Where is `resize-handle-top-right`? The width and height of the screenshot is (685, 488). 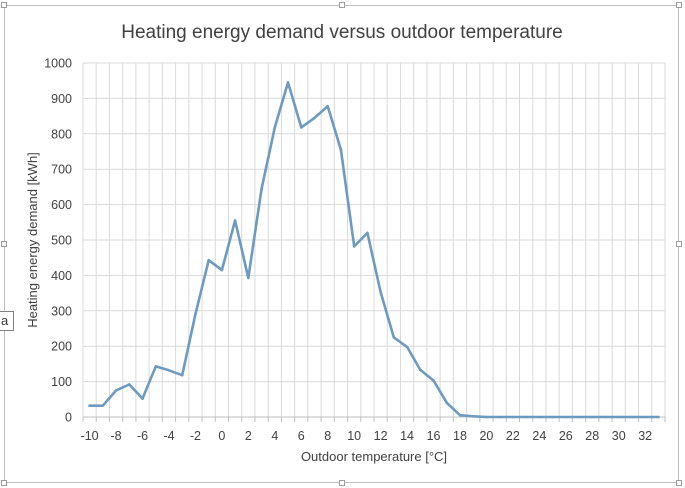
resize-handle-top-right is located at coordinates (679, 5).